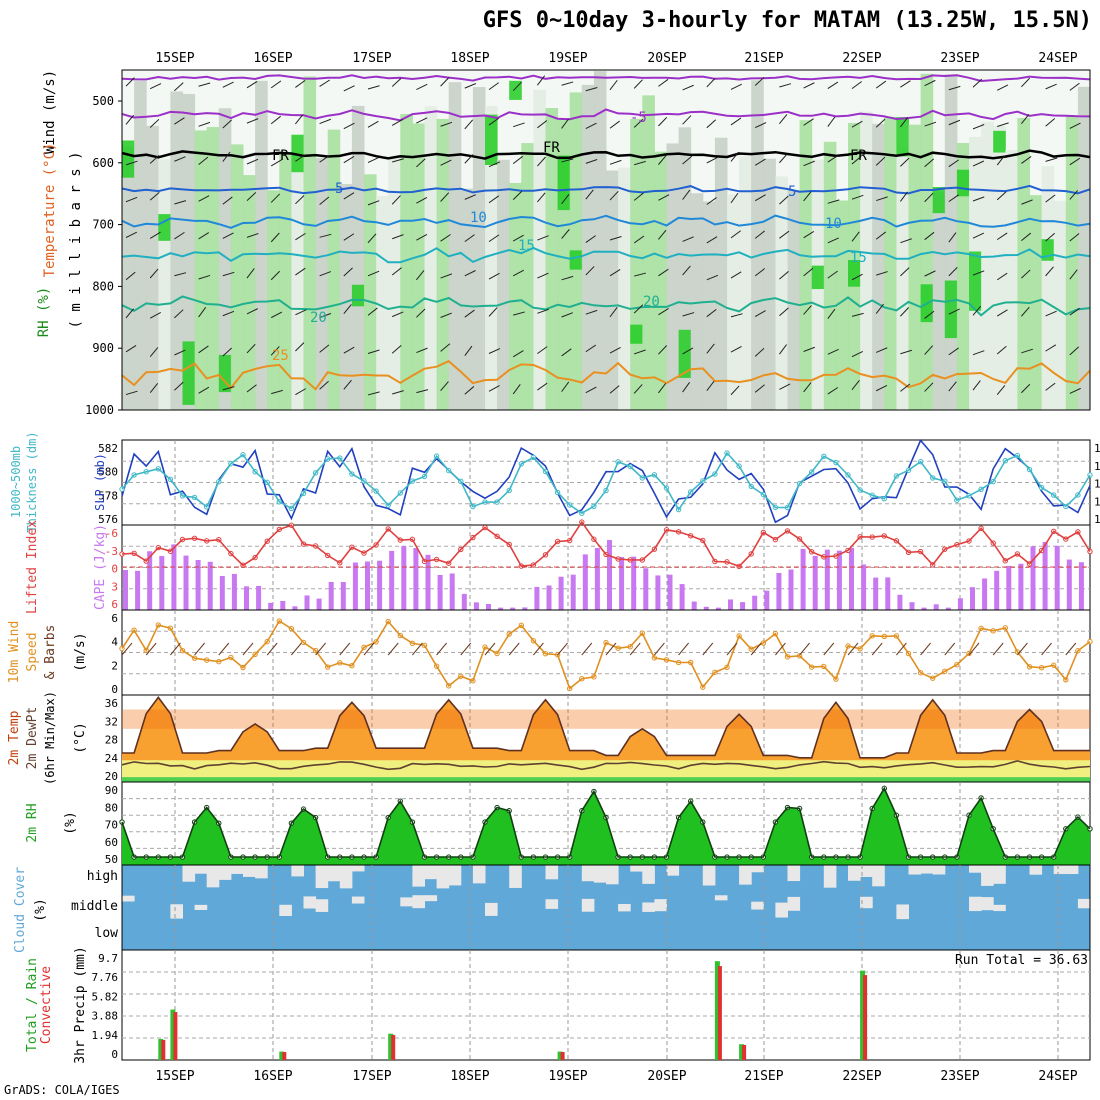 This screenshot has height=1100, width=1100. What do you see at coordinates (32, 1005) in the screenshot?
I see `precip-total-label: Total / Rain` at bounding box center [32, 1005].